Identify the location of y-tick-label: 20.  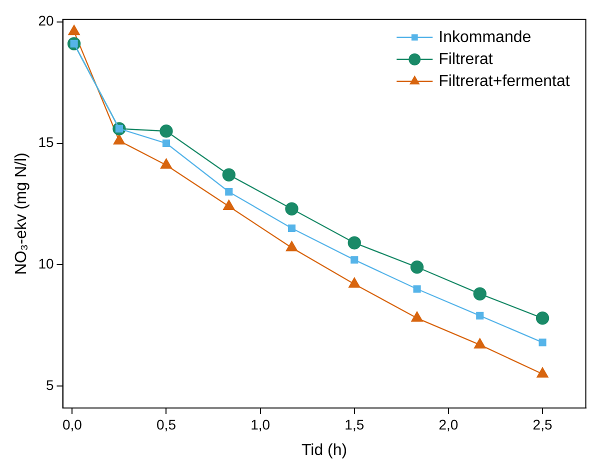
(46, 20).